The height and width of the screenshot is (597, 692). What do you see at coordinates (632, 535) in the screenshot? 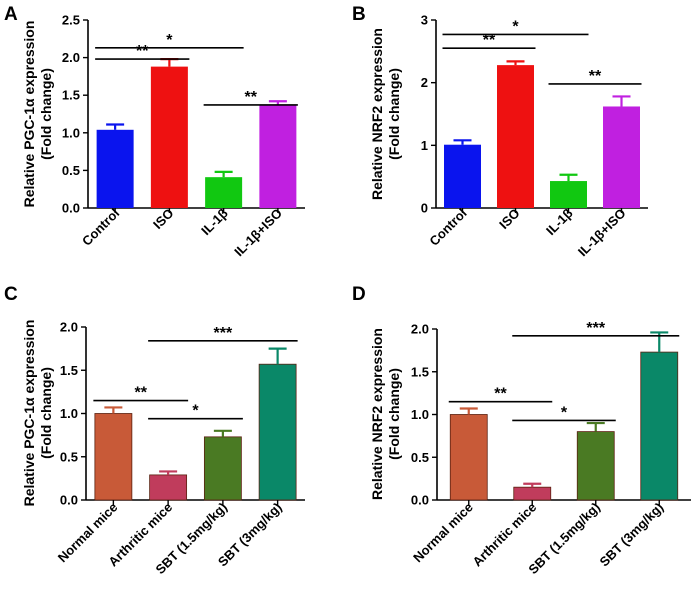
I see `category-label: SBT (3mg/kg)` at bounding box center [632, 535].